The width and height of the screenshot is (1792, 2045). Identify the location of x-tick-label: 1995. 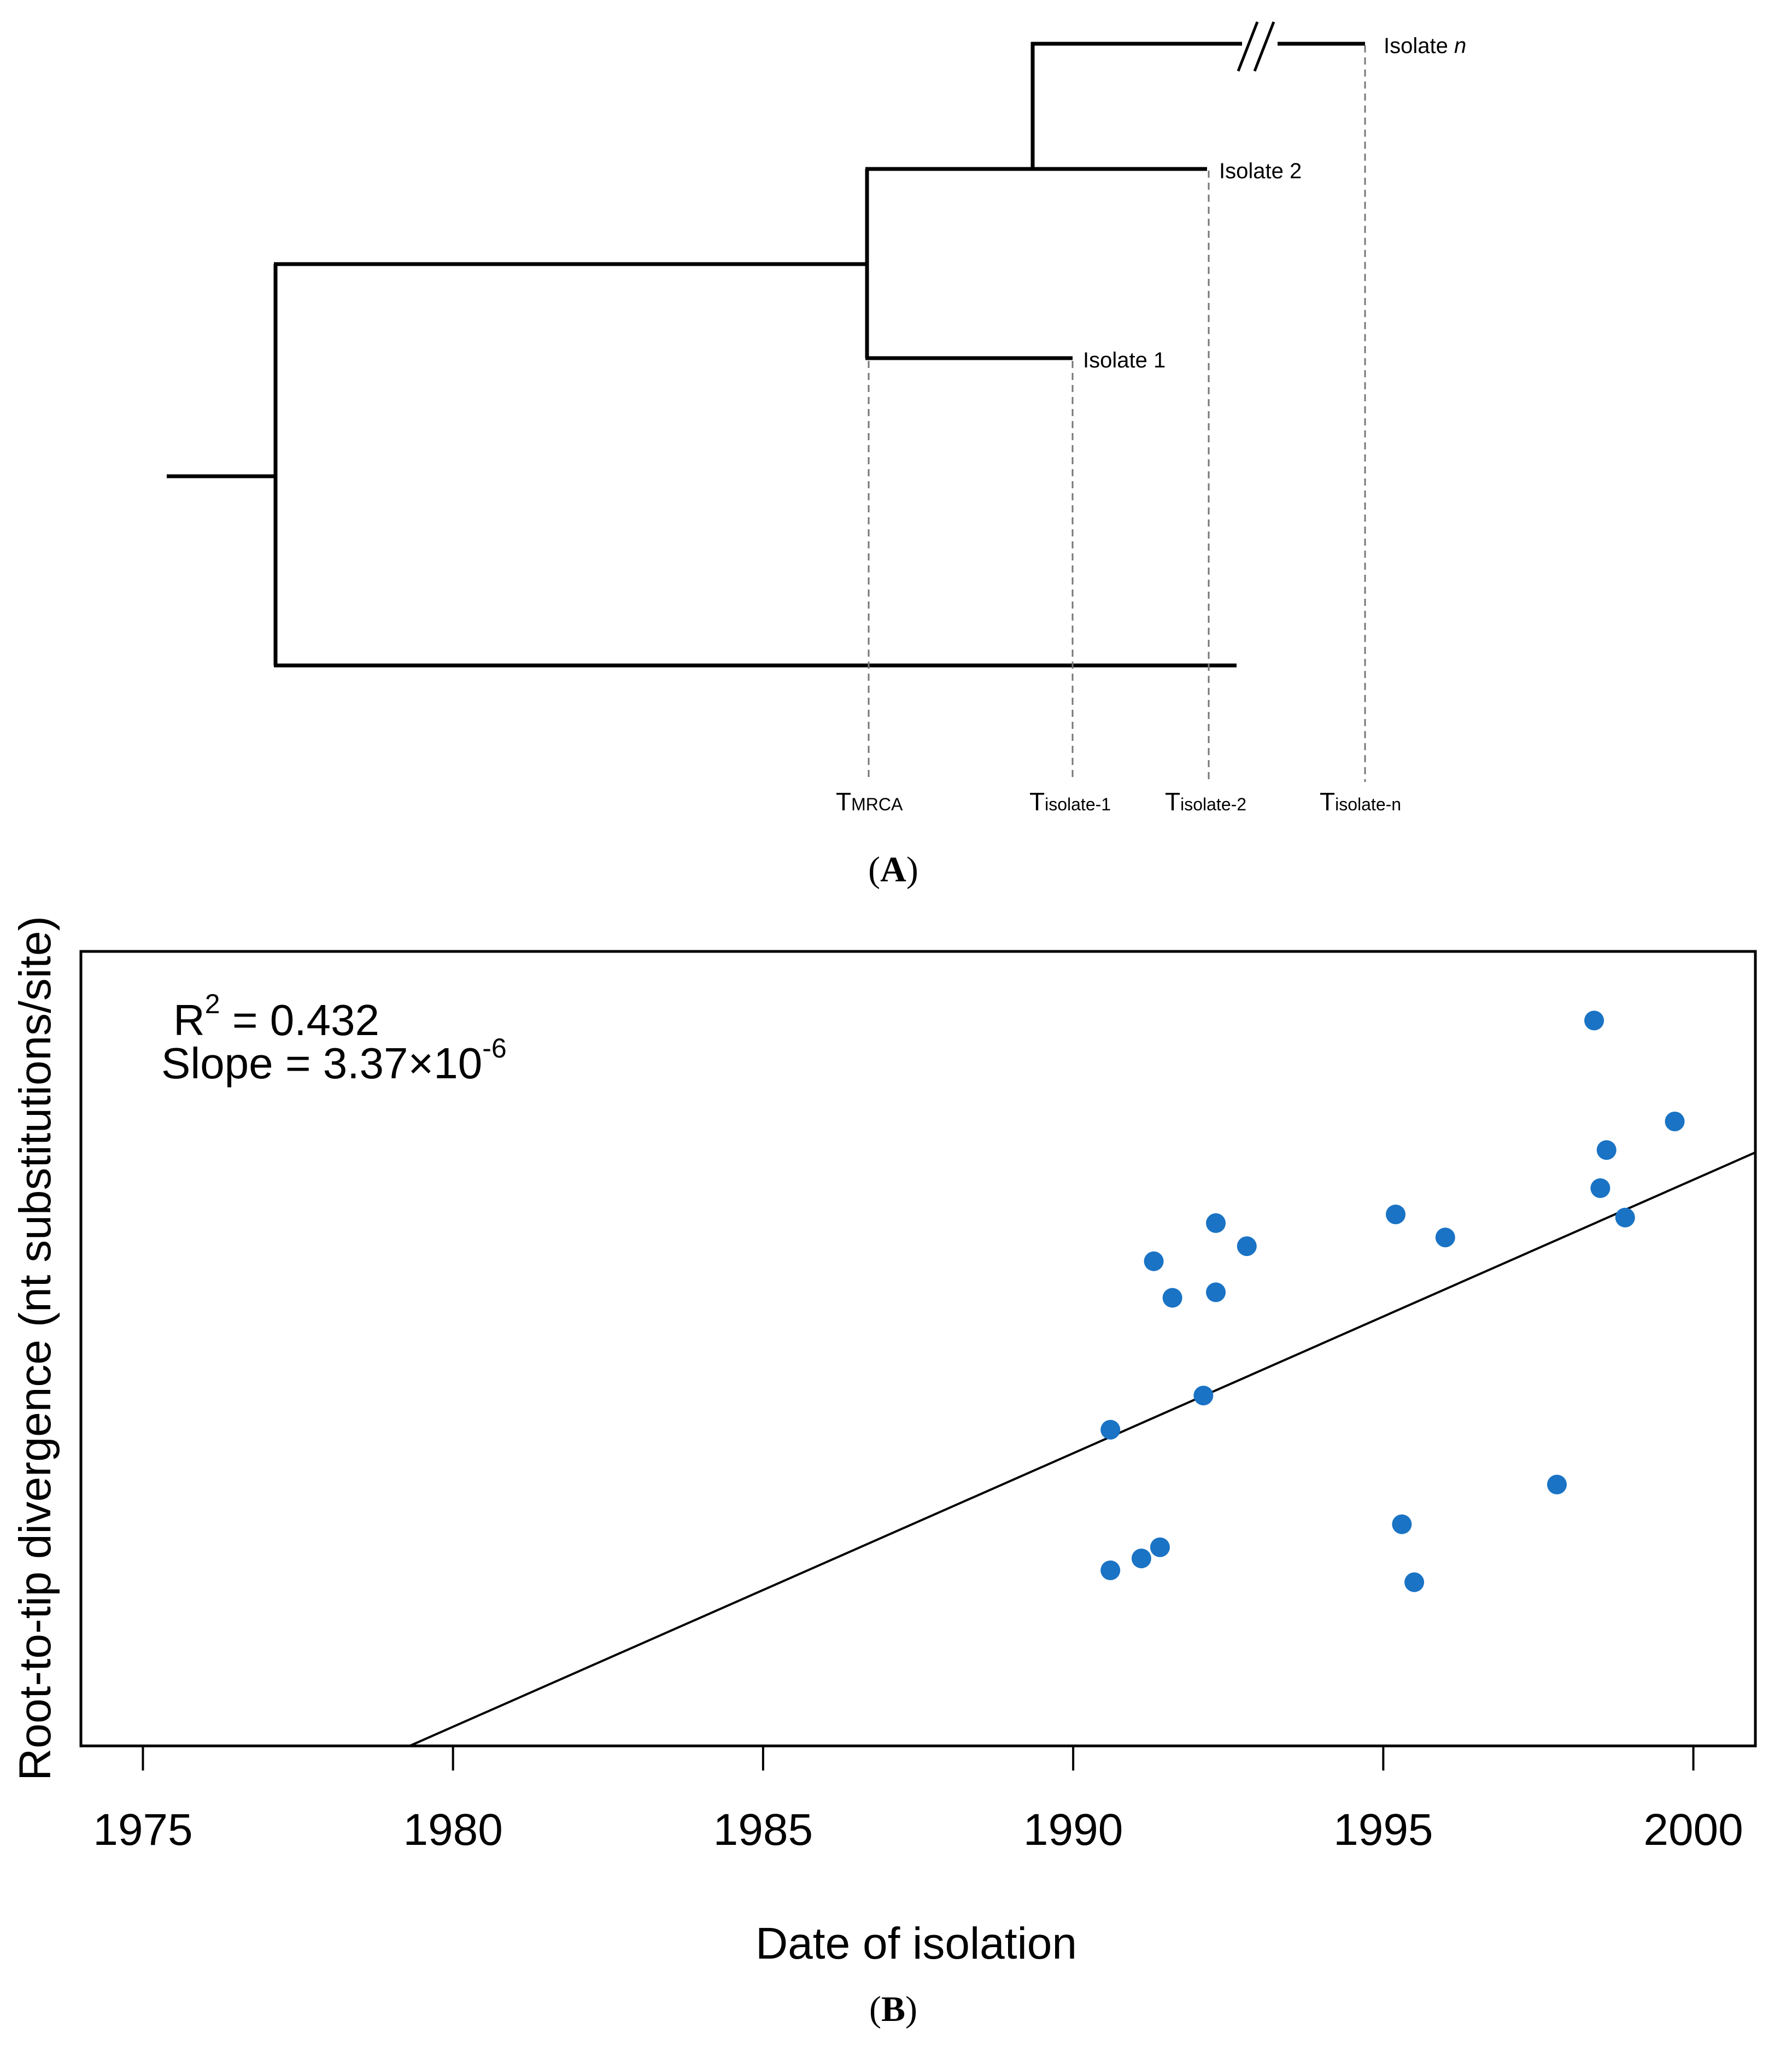
(1383, 1830).